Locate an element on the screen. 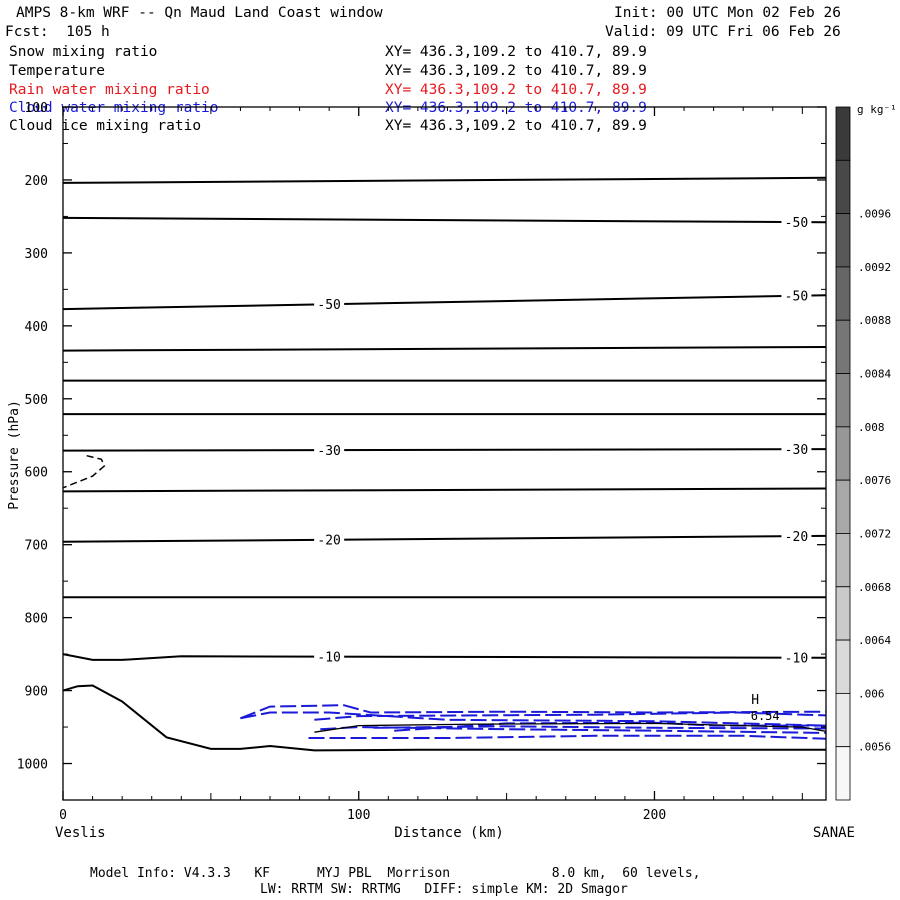 This screenshot has height=900, width=900. y-tick-label: 300 is located at coordinates (36, 254).